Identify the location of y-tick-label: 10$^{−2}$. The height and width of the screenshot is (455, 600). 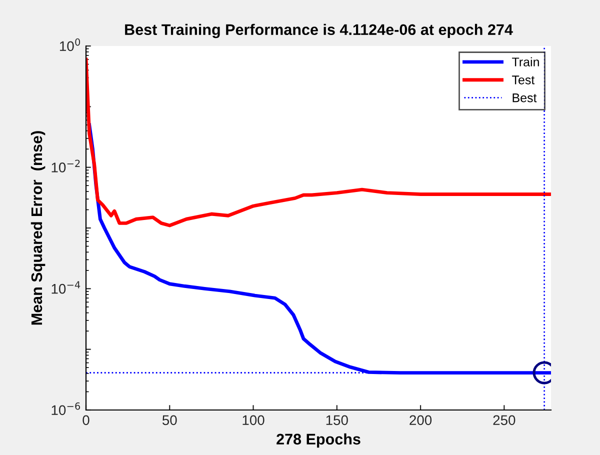
(66, 166).